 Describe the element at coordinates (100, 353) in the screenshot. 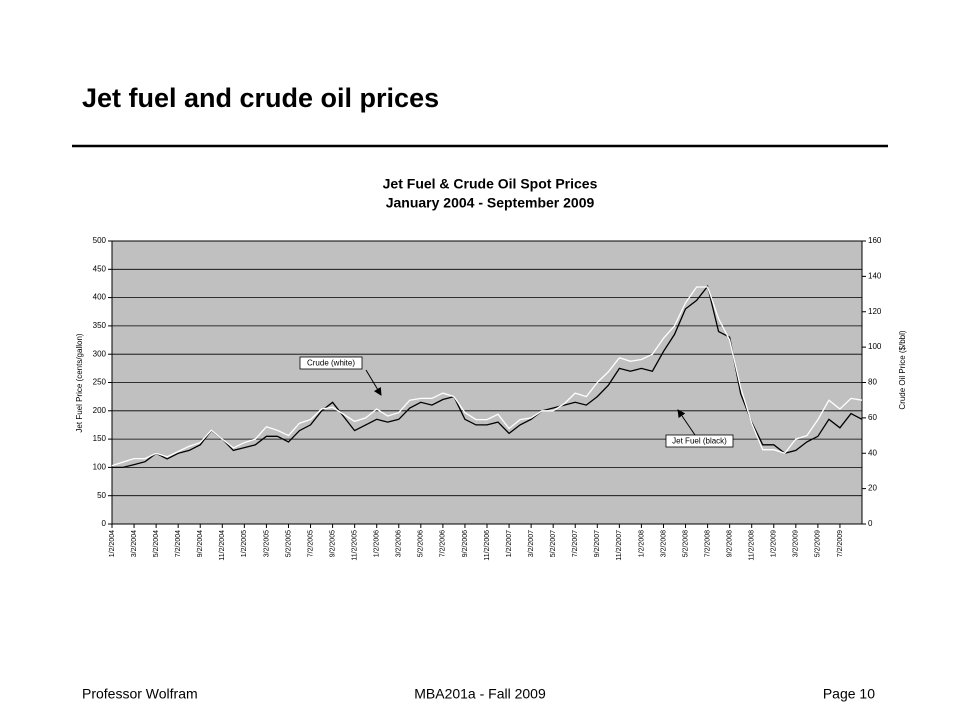

I see `y-tick-label: 300` at that location.